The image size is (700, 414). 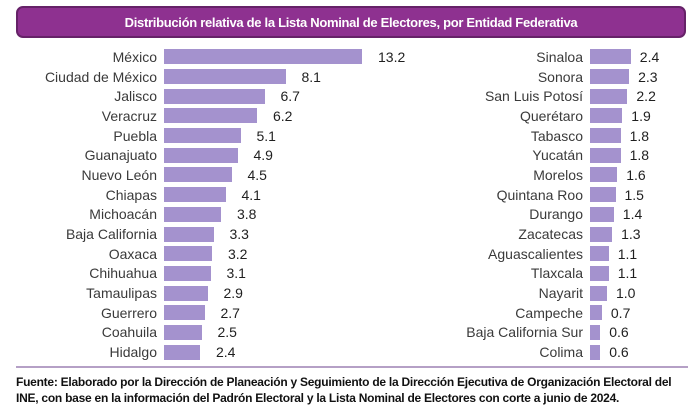 What do you see at coordinates (216, 274) in the screenshot?
I see `bar-row: Chihuahua 3.1` at bounding box center [216, 274].